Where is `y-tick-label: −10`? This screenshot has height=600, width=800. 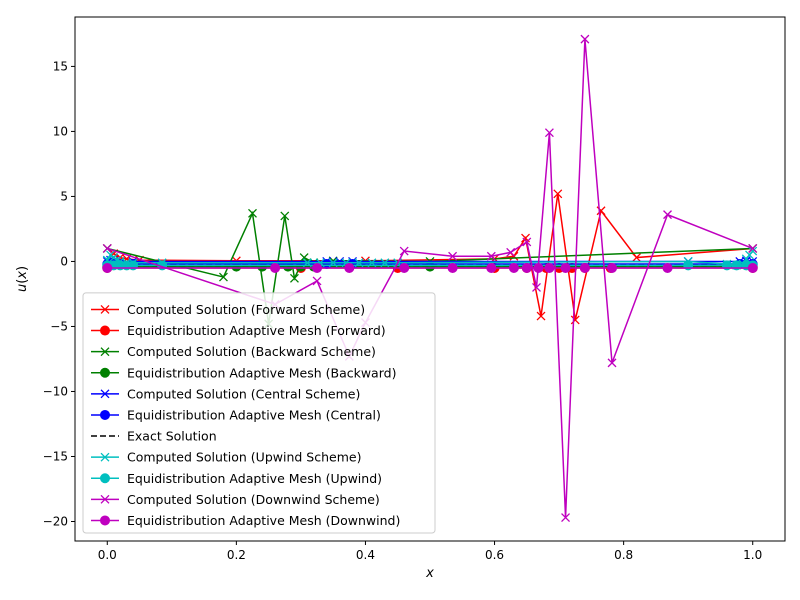 y-tick-label: −10 is located at coordinates (55, 391).